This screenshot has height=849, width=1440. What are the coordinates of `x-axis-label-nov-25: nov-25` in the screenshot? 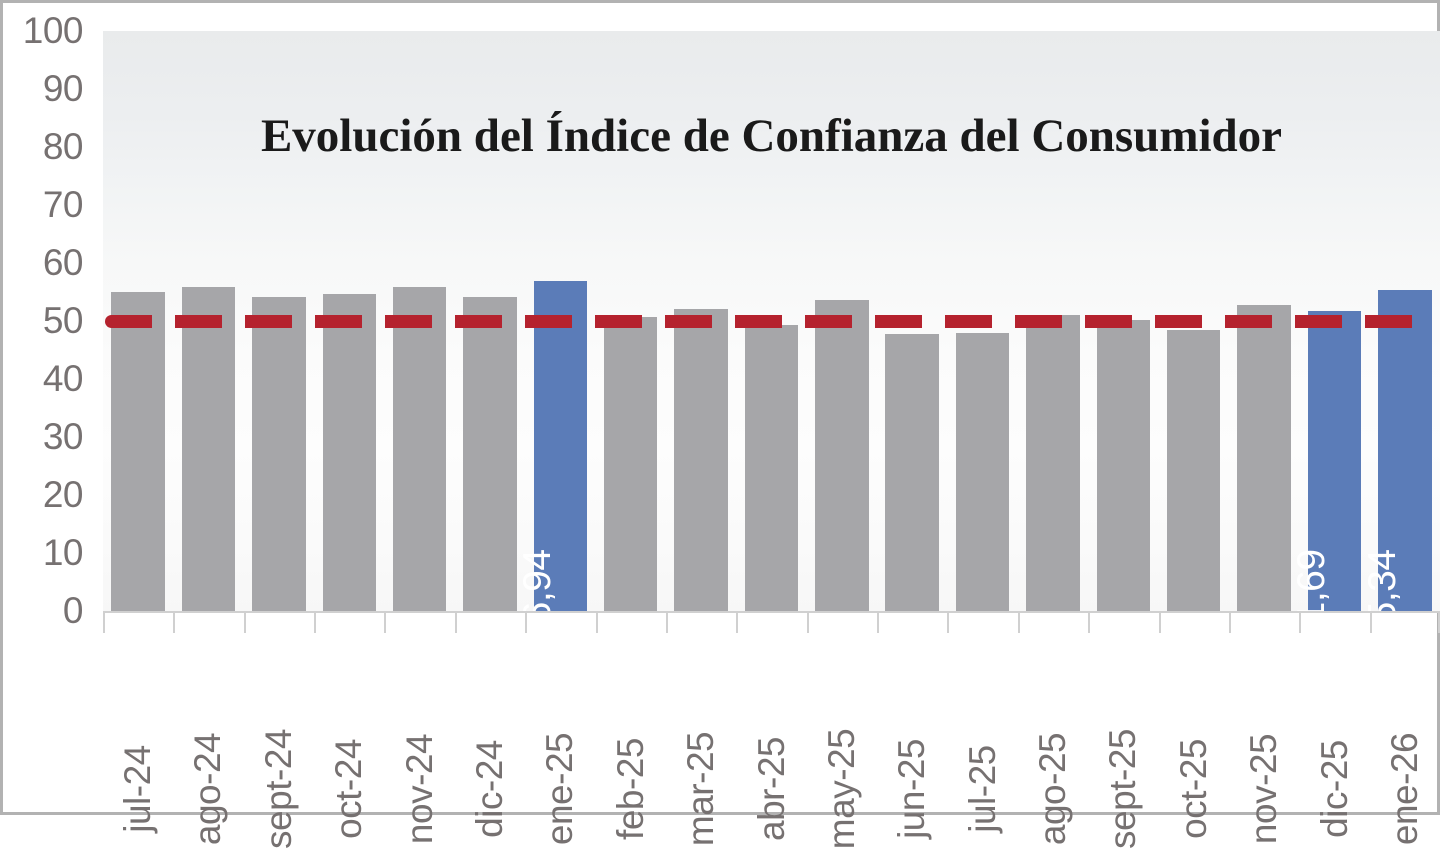 It's located at (1264, 739).